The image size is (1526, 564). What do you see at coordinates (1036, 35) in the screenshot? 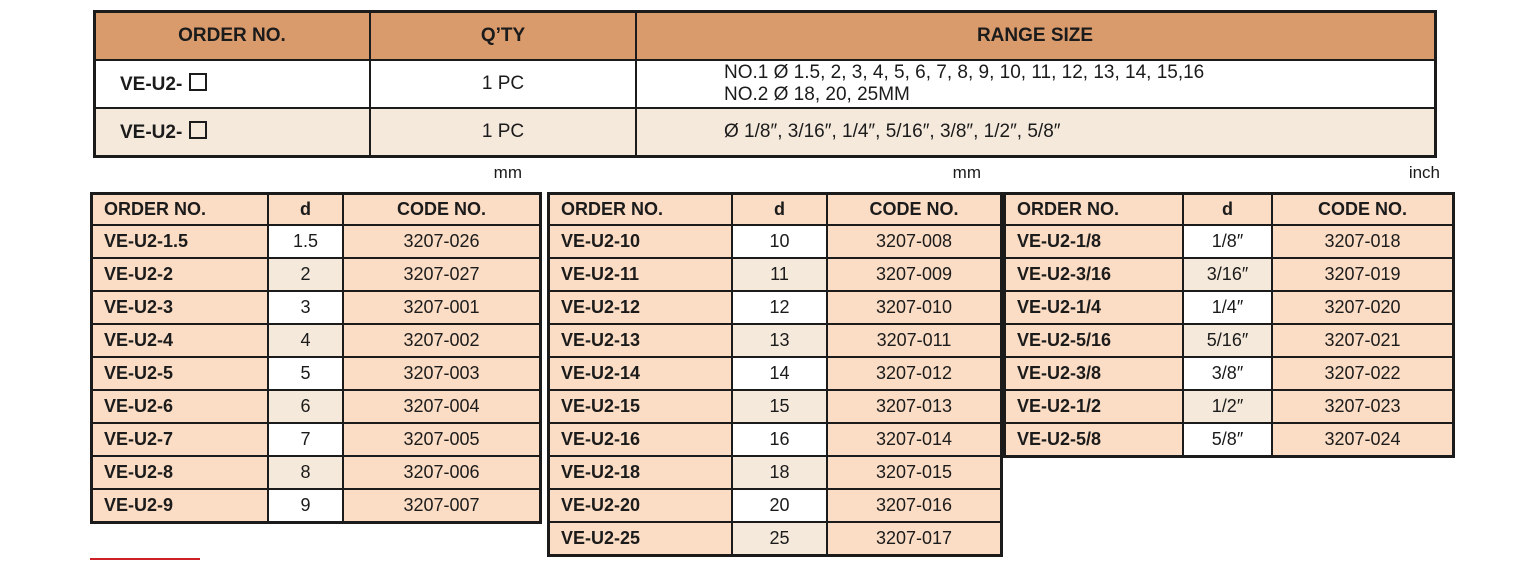
I see `header-range-size: RANGE SIZE` at bounding box center [1036, 35].